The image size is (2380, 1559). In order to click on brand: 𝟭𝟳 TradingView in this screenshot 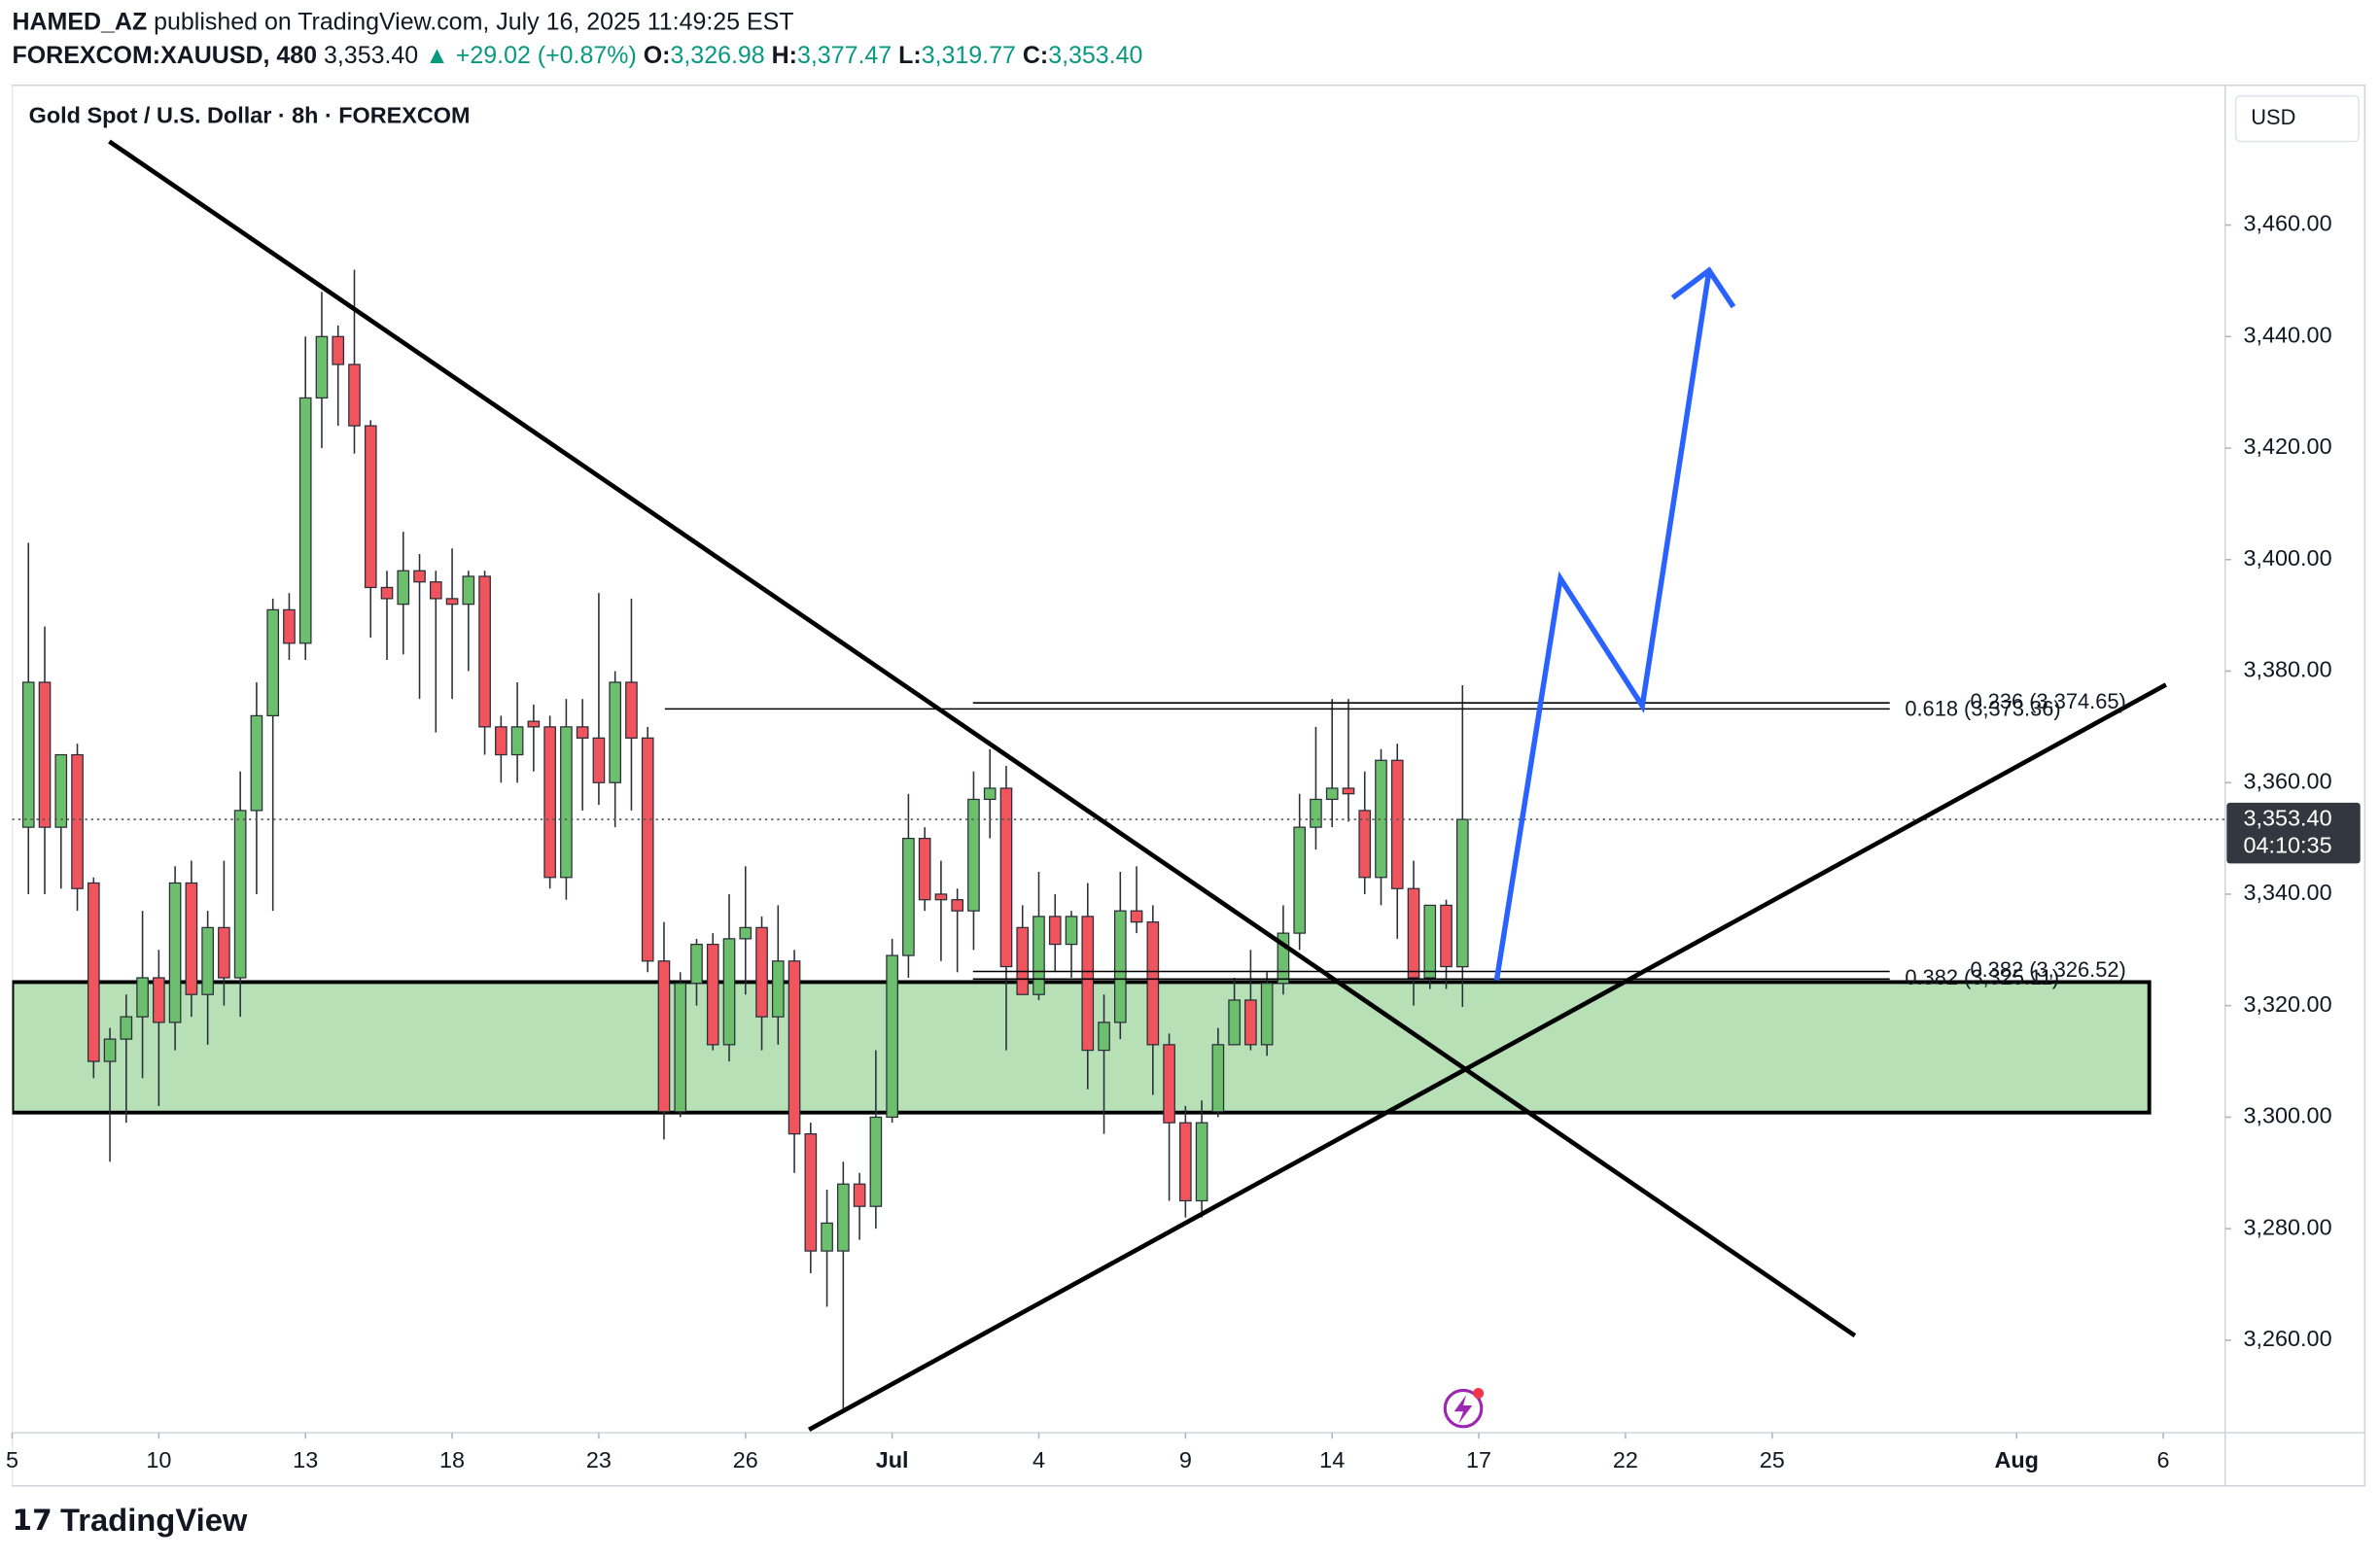, I will do `click(129, 1520)`.